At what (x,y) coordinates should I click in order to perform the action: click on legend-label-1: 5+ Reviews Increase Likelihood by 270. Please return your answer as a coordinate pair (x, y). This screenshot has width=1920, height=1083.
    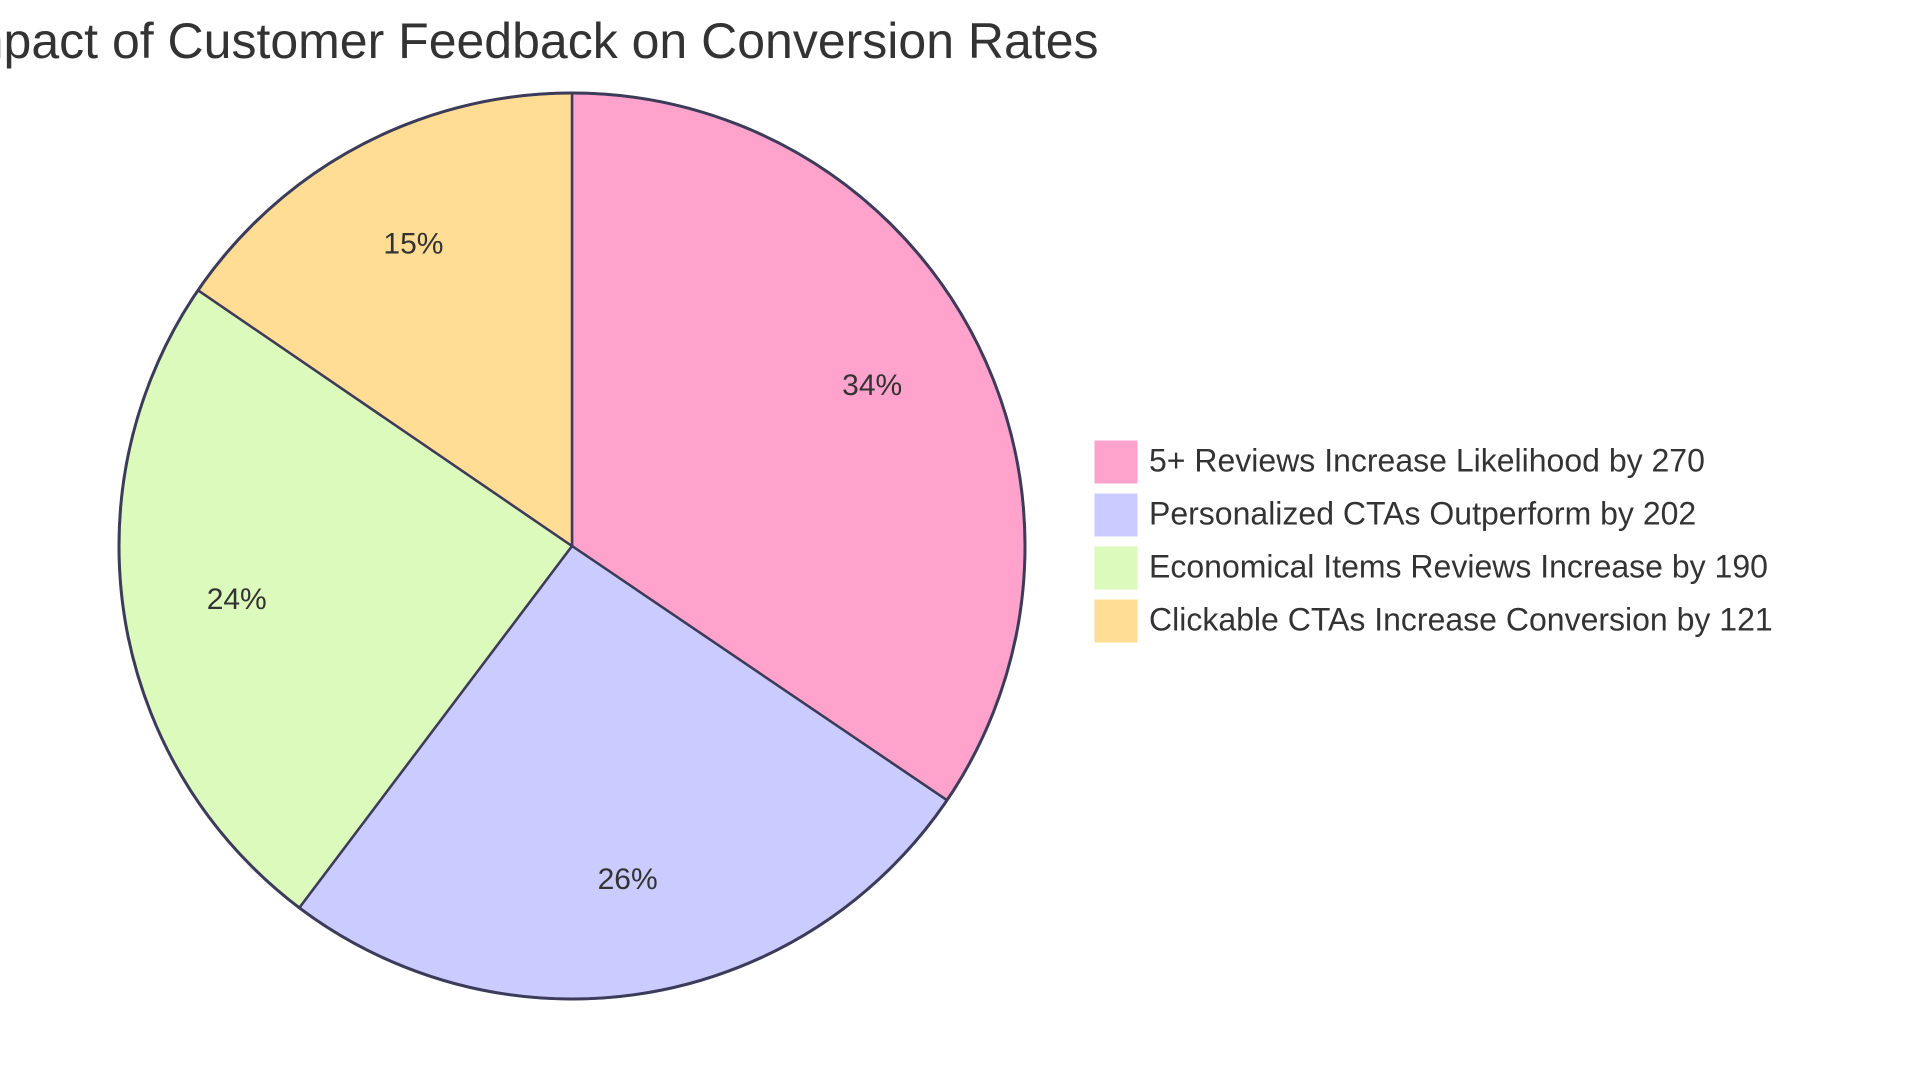
    Looking at the image, I should click on (1427, 460).